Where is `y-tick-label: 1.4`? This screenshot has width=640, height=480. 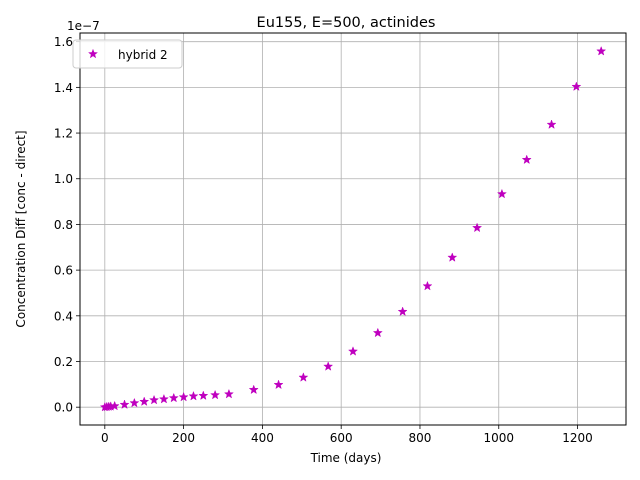 y-tick-label: 1.4 is located at coordinates (63, 88).